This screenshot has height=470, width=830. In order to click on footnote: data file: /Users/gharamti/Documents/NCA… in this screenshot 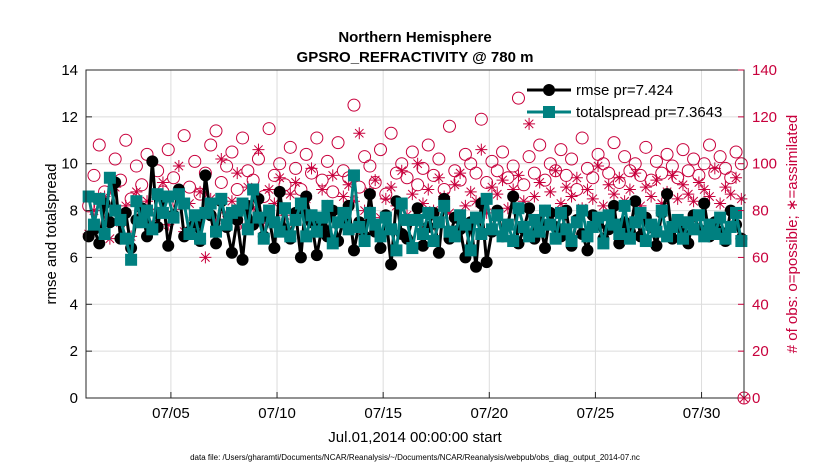, I will do `click(415, 457)`.